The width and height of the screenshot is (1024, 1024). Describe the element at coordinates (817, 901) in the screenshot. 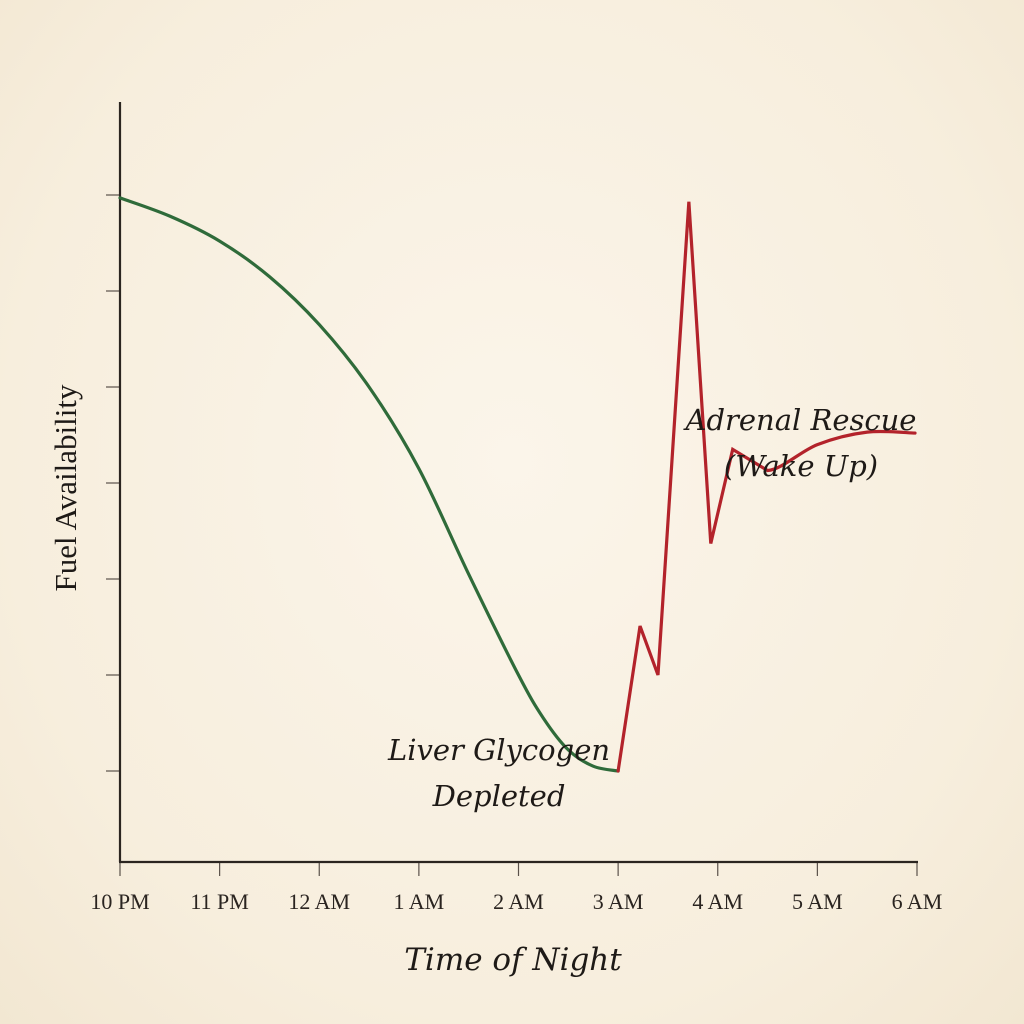

I see `x-tick-label: 5 AM` at that location.